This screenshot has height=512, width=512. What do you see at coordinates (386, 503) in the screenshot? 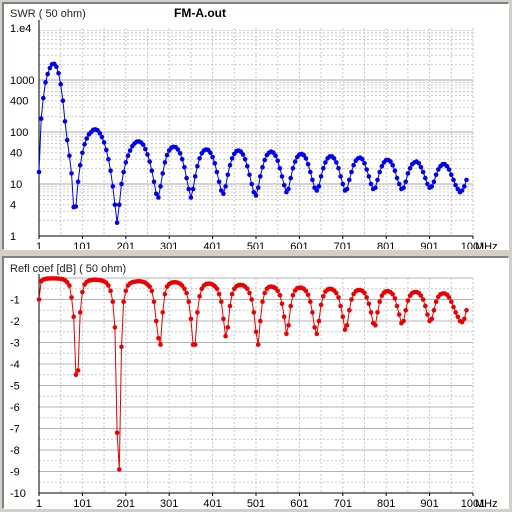
I see `x-tick-label: 801` at bounding box center [386, 503].